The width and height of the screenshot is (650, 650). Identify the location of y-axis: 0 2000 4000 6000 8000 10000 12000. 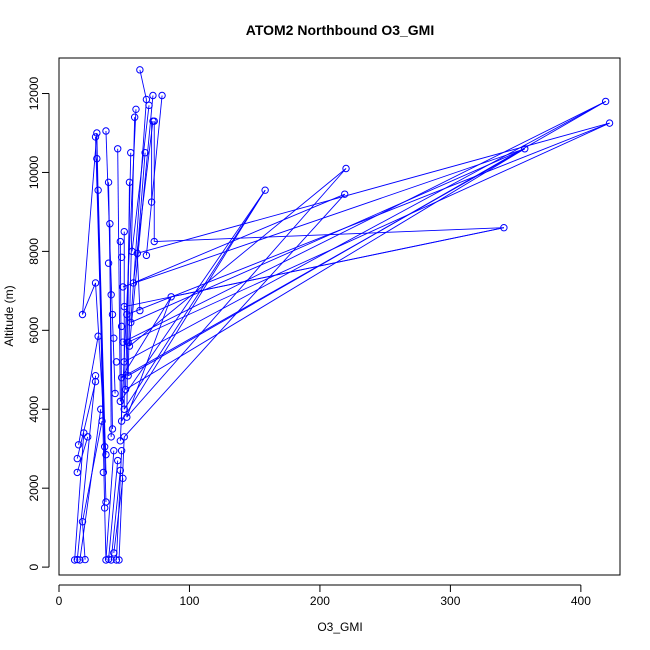
(38, 323).